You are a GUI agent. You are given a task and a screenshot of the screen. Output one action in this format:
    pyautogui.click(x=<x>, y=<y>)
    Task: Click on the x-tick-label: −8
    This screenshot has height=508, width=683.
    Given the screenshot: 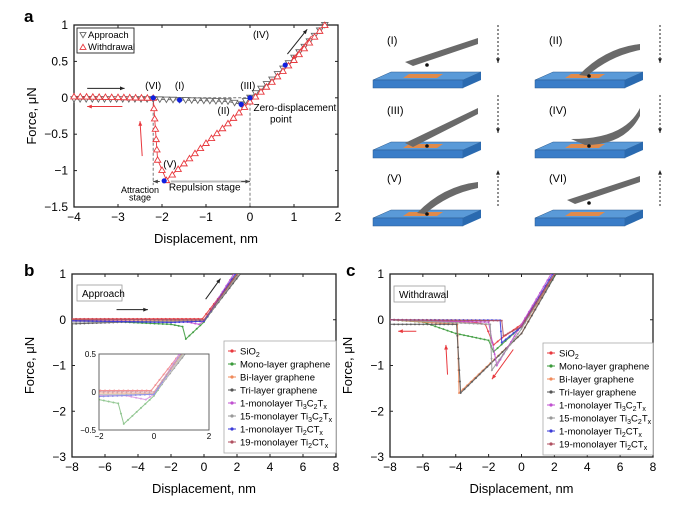 What is the action you would take?
    pyautogui.click(x=72, y=467)
    